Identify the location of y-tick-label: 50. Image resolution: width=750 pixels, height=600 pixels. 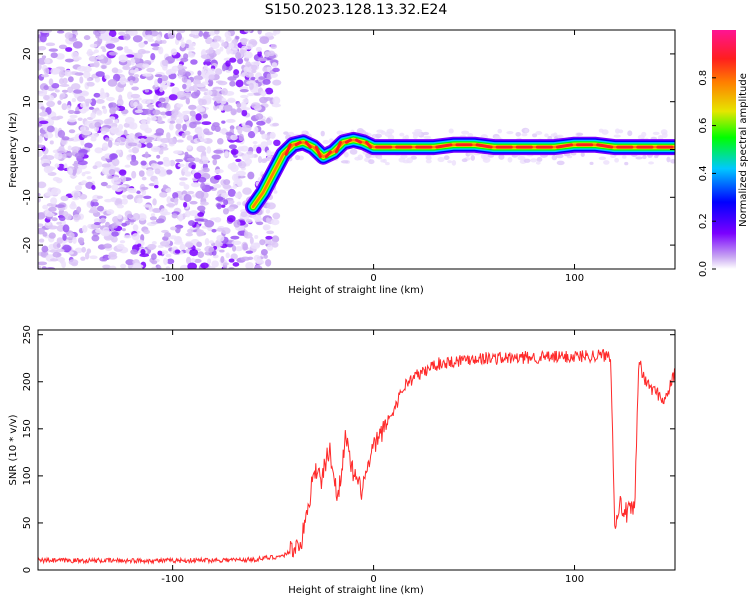
(27, 523).